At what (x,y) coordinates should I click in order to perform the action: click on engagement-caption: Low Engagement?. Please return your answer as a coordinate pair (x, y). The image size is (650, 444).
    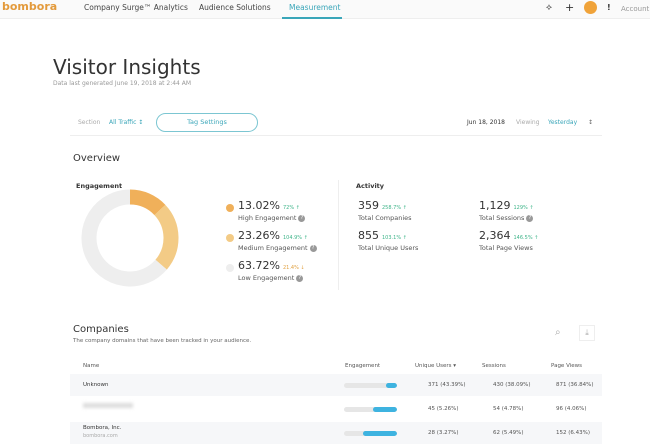
    Looking at the image, I should click on (271, 278).